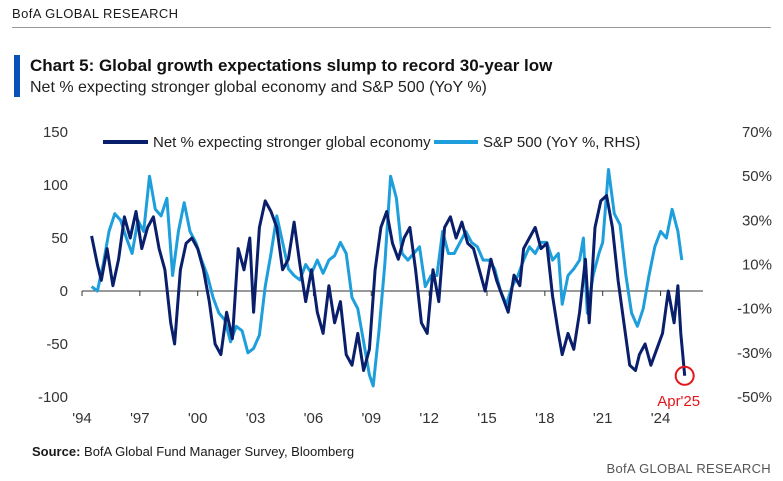 Image resolution: width=783 pixels, height=481 pixels. What do you see at coordinates (57, 344) in the screenshot?
I see `left-tick-label: -50` at bounding box center [57, 344].